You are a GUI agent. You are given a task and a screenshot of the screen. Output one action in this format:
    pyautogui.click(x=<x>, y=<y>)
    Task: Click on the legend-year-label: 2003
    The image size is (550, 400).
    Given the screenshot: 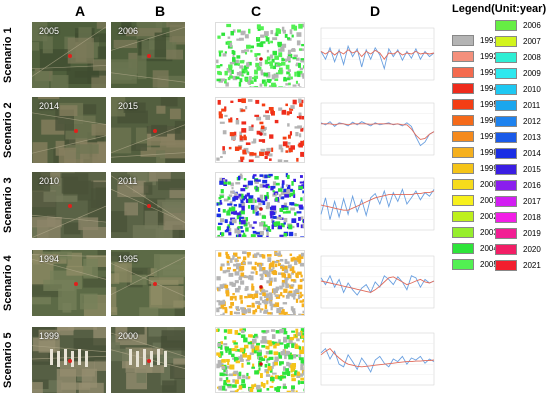 What is the action you would take?
    pyautogui.click(x=489, y=232)
    